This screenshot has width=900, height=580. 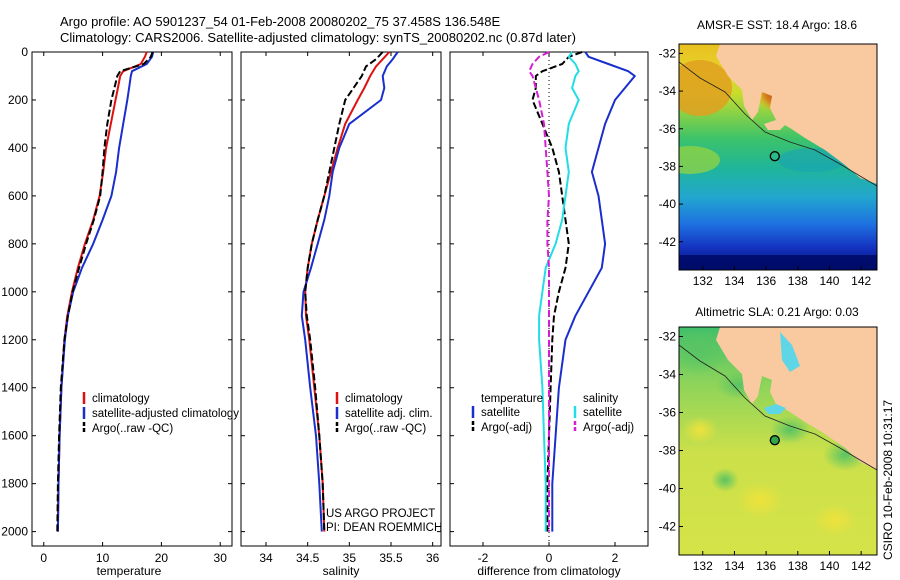 I want to click on sst-map-y-ticks: -32 -34 -36 -38 -40 -42, so click(x=671, y=147).